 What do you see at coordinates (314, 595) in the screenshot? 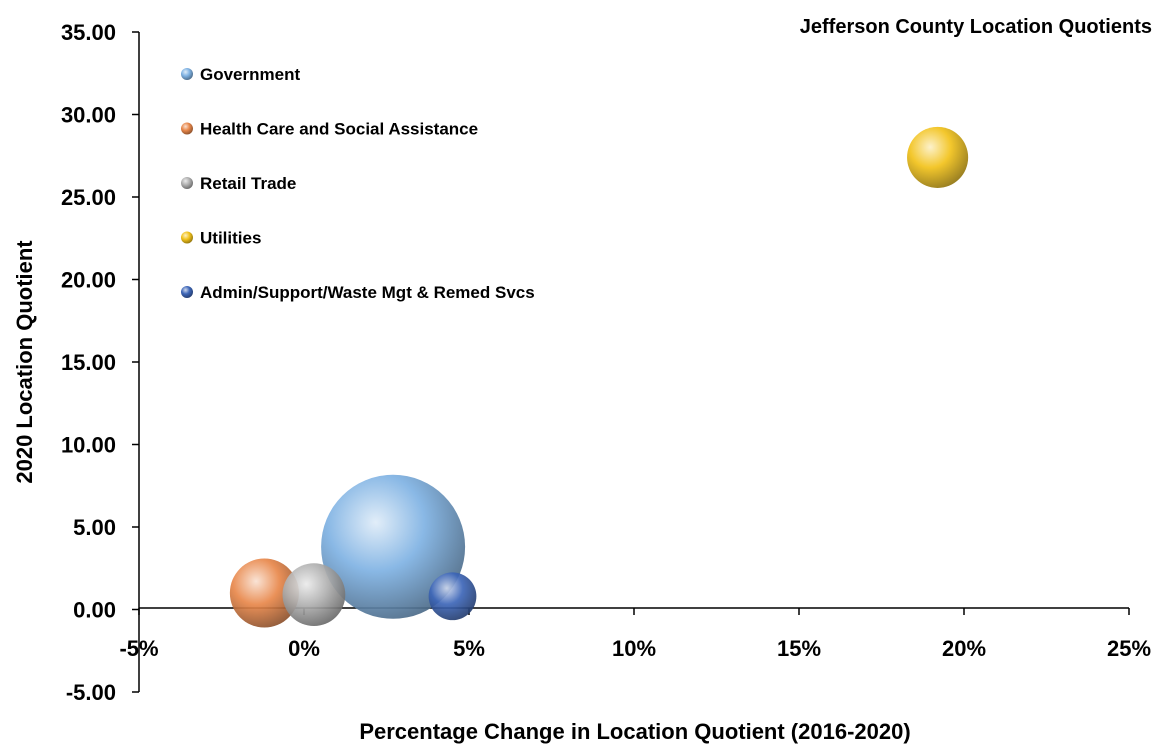
I see `bubble-retail-trade` at bounding box center [314, 595].